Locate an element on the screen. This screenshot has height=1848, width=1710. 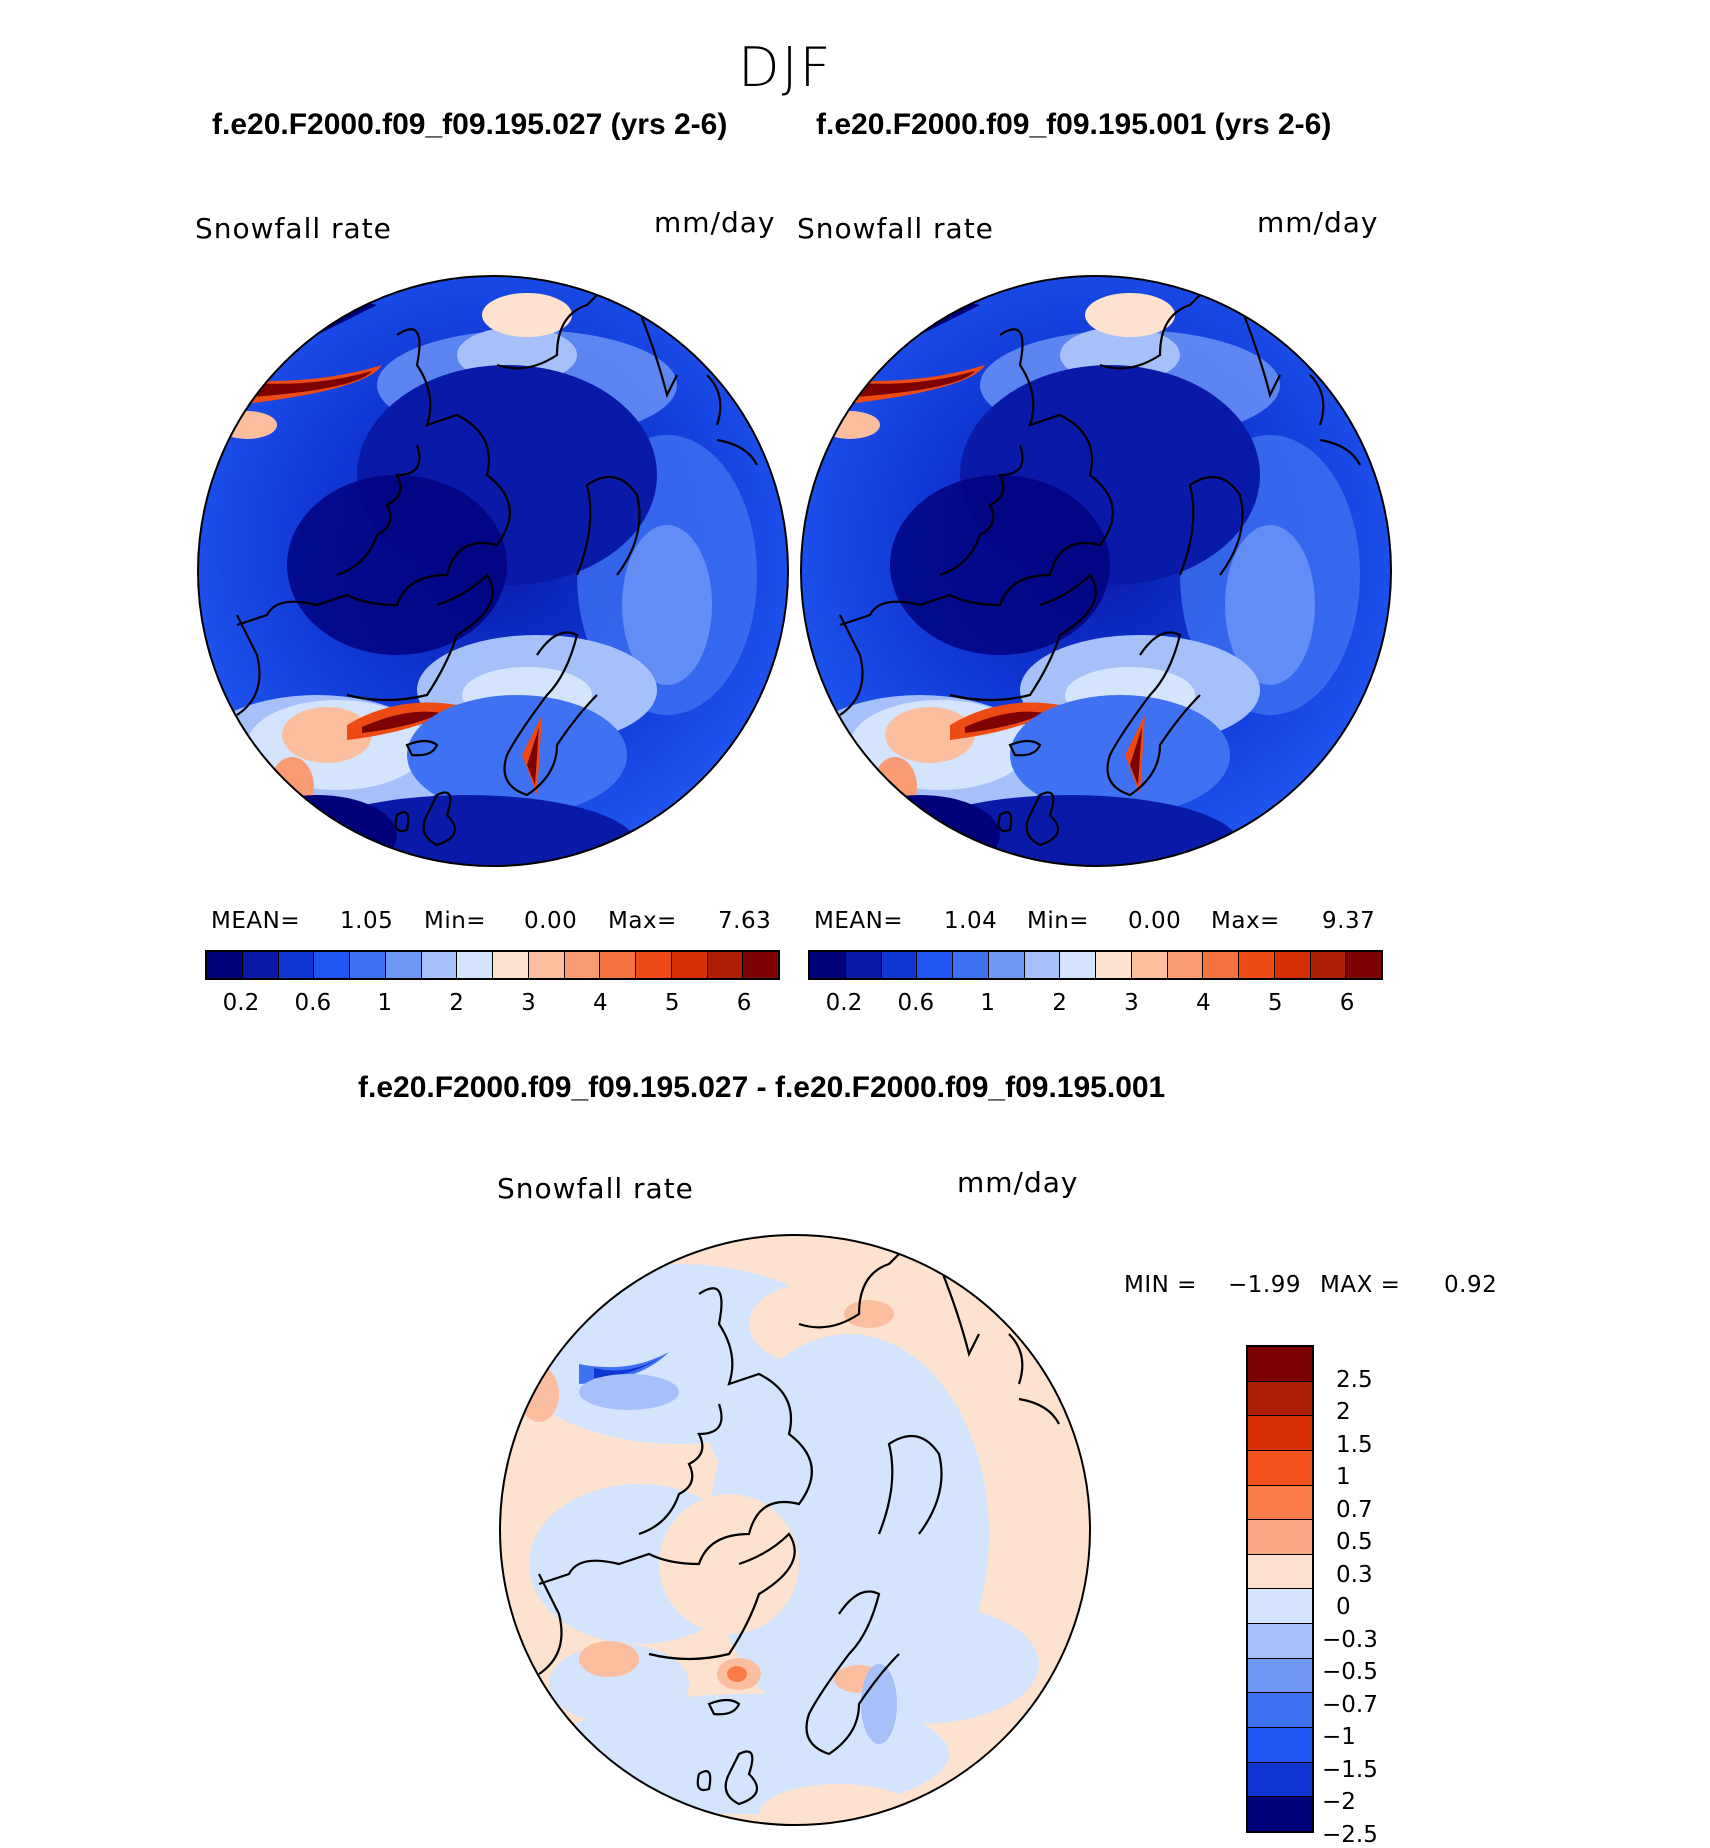
left-units-label: mm/day is located at coordinates (715, 222).